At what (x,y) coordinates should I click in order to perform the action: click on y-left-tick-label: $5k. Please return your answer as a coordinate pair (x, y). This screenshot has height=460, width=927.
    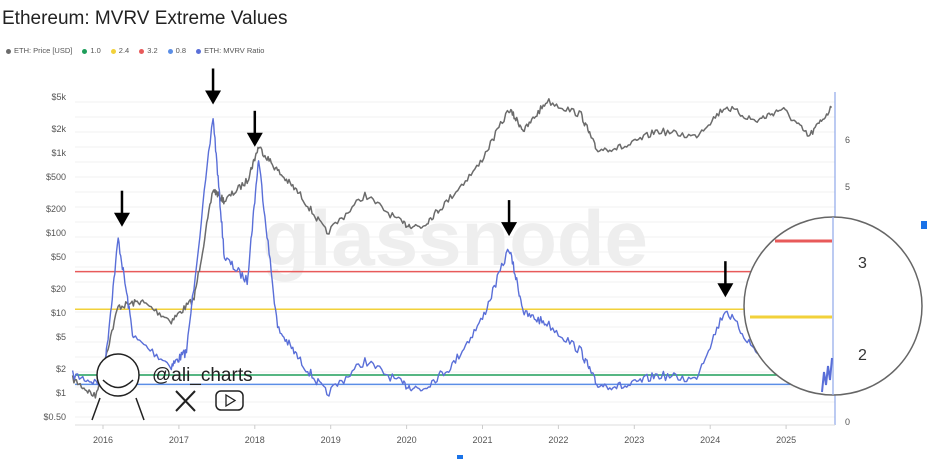
    Looking at the image, I should click on (58, 97).